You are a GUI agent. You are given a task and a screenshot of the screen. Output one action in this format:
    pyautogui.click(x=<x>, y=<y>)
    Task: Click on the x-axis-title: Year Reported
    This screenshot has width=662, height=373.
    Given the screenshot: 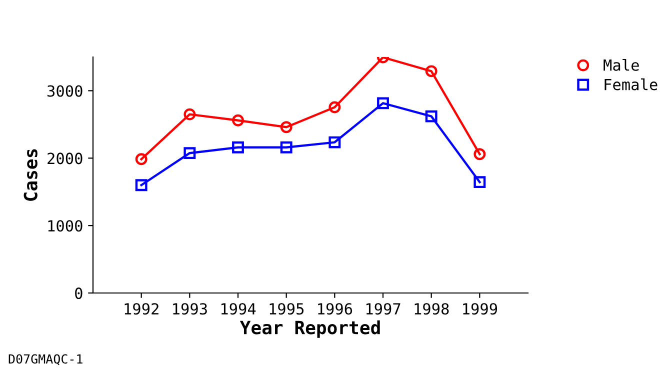 What is the action you would take?
    pyautogui.click(x=310, y=329)
    